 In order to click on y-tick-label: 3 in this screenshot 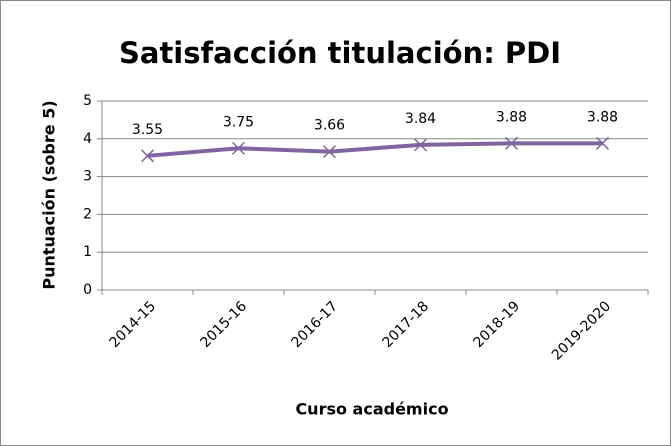, I will do `click(87, 177)`.